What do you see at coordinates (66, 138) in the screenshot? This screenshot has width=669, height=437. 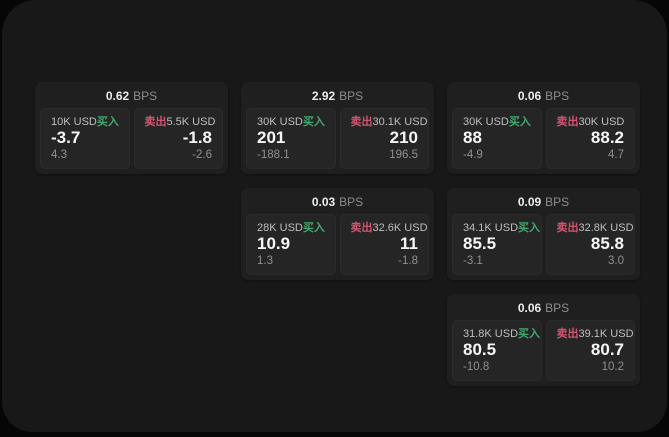 I see `buy-price: -3.7` at bounding box center [66, 138].